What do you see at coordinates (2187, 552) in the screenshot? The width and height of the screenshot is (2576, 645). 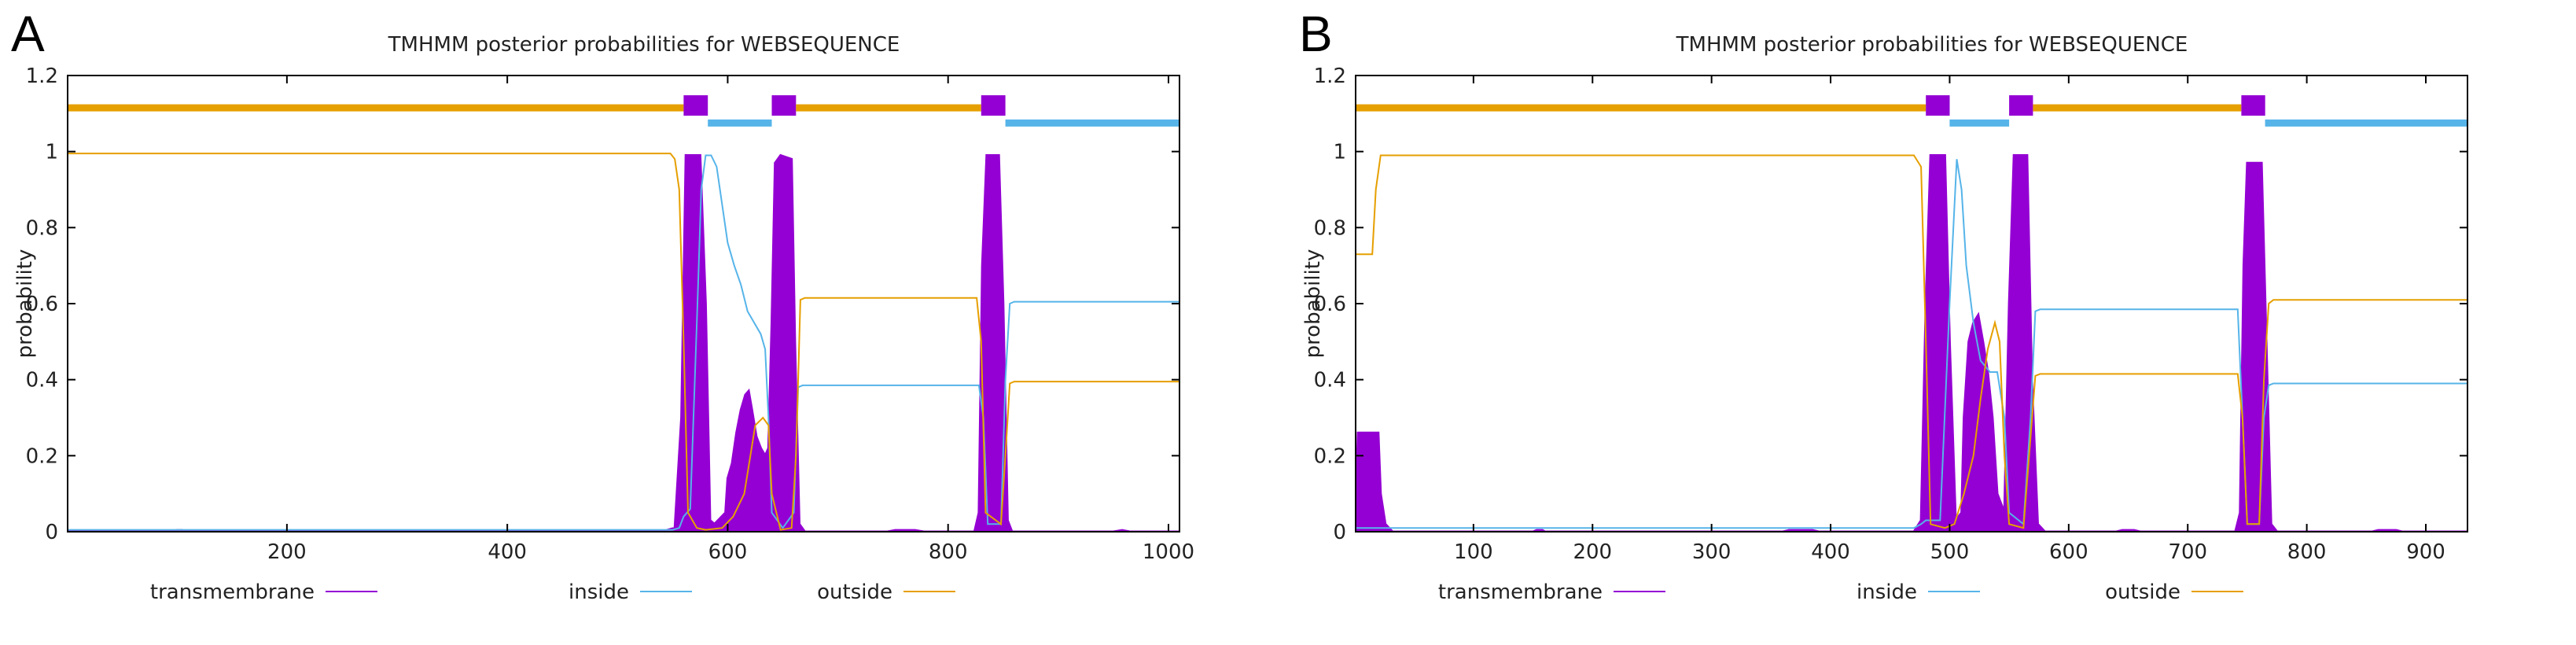 I see `x-tick-label: 700` at bounding box center [2187, 552].